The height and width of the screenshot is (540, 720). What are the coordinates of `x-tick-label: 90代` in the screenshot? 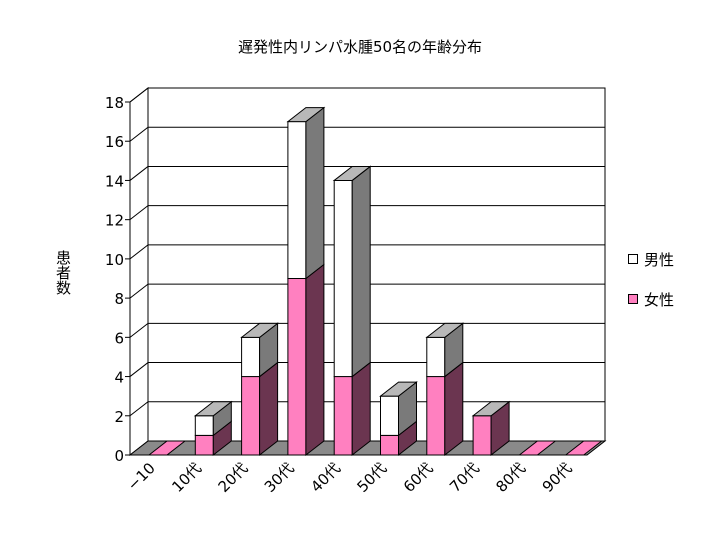 It's located at (557, 477).